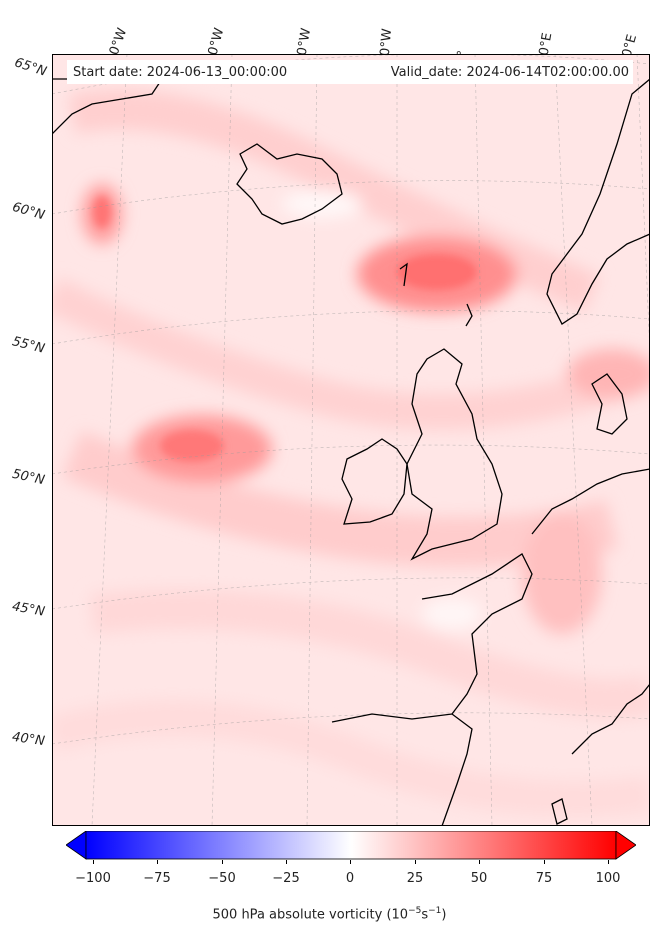  What do you see at coordinates (610, 719) in the screenshot?
I see `italy-coast` at bounding box center [610, 719].